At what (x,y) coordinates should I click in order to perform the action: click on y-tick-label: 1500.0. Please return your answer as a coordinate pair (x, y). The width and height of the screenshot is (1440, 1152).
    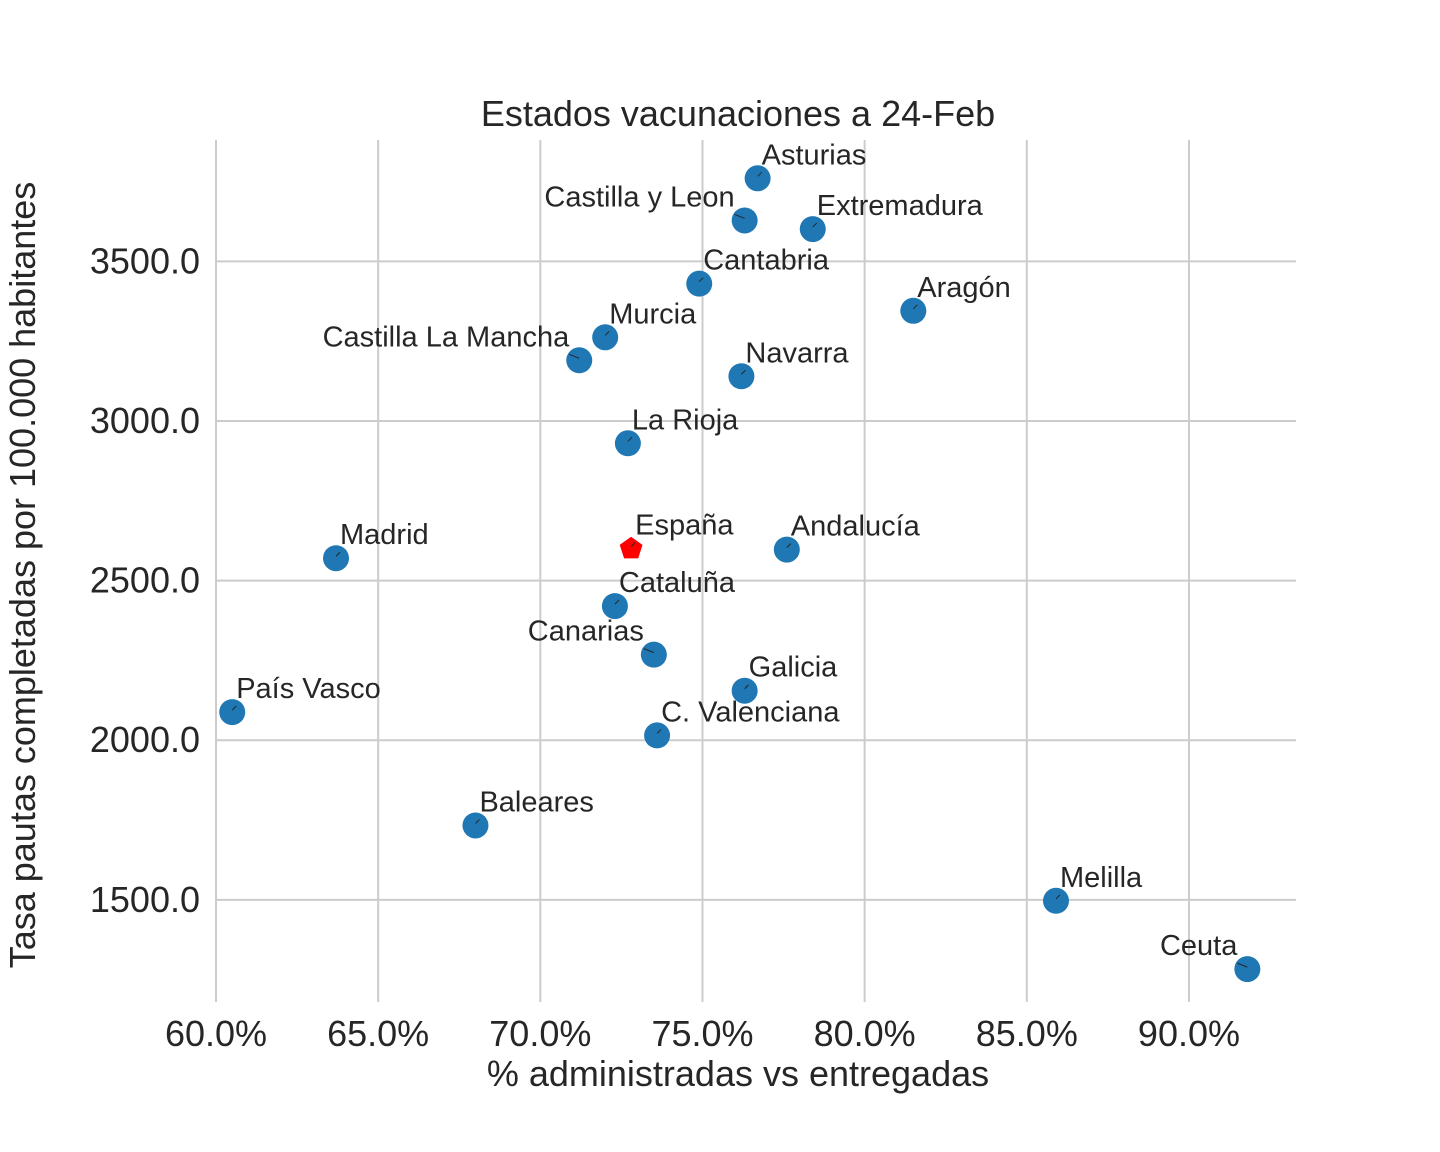
    Looking at the image, I should click on (145, 899).